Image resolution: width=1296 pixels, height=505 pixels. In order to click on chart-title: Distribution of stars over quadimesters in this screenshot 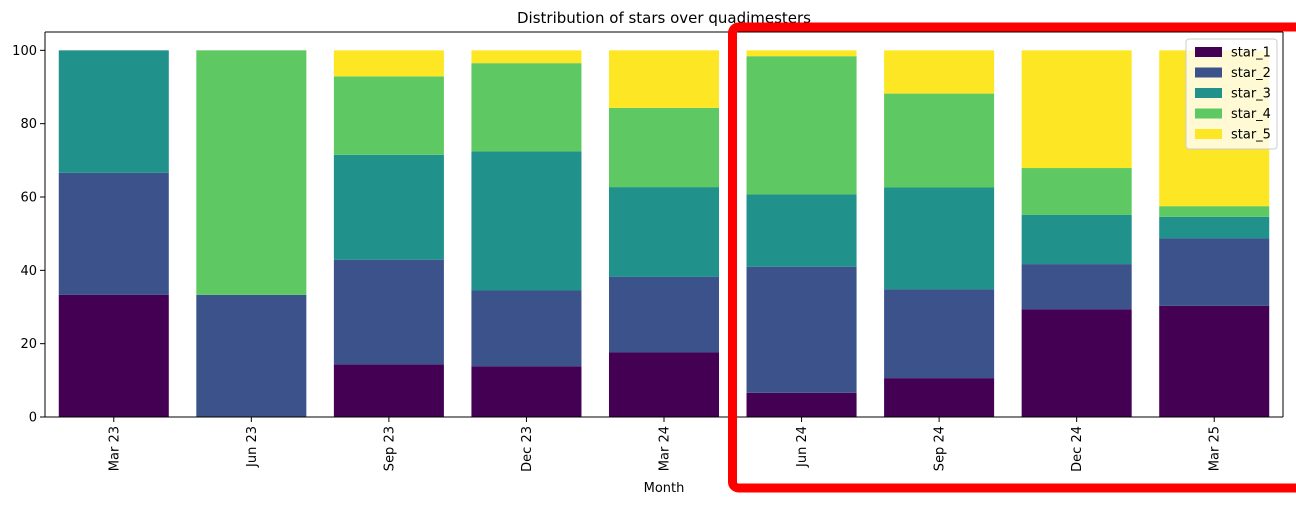, I will do `click(664, 18)`.